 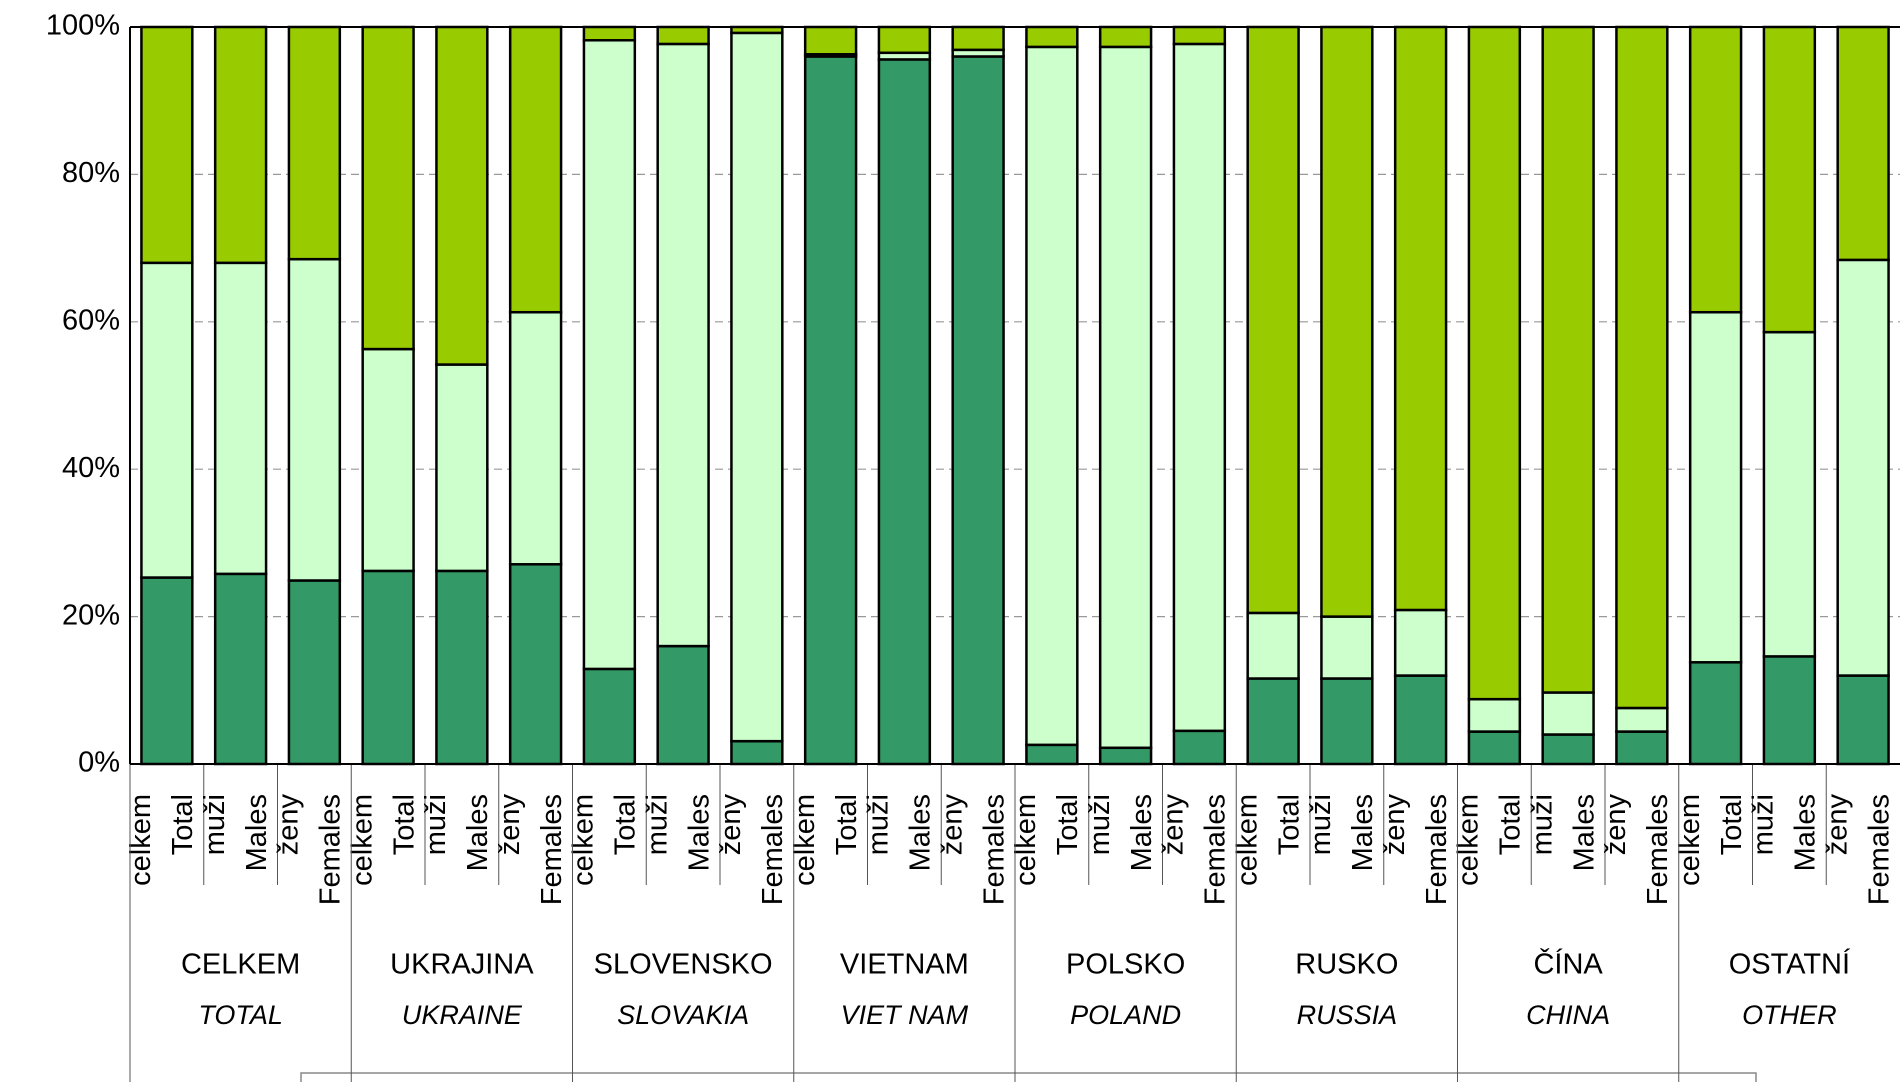 I want to click on group-label: VIETNAM, so click(x=904, y=965).